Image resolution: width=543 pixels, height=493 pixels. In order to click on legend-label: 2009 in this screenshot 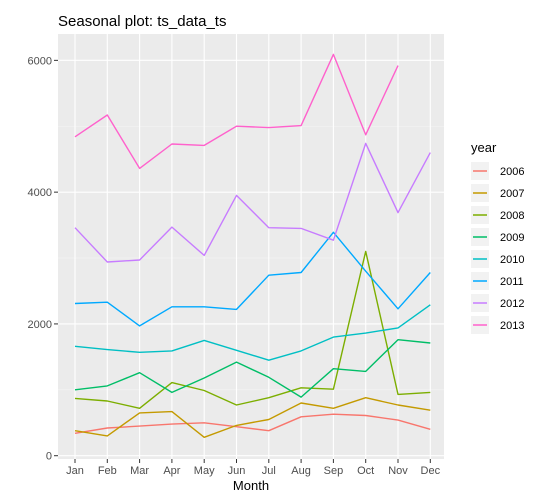, I will do `click(512, 238)`.